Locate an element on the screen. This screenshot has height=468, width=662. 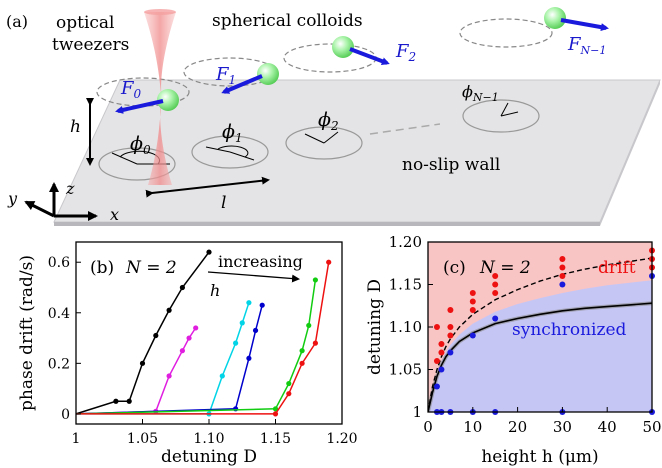
drift-ytick-label: 0.4 is located at coordinates (59, 314).